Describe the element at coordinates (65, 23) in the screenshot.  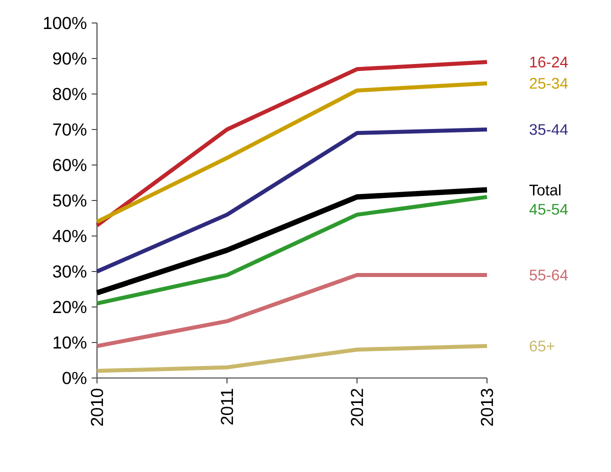
I see `y-tick-label: 100%` at that location.